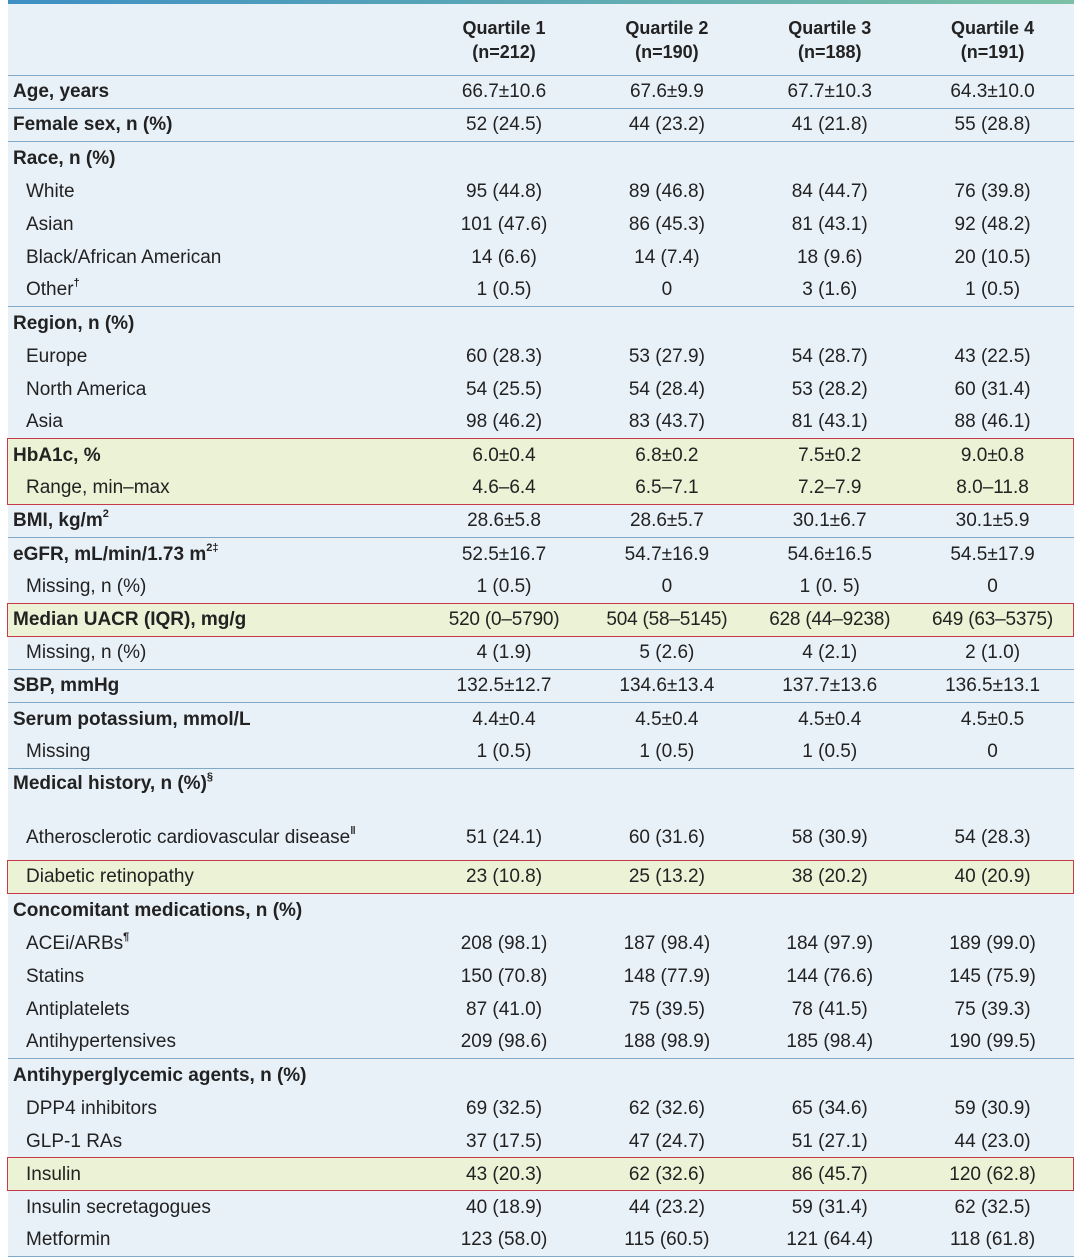  I want to click on data-cell: 137.7±13.6, so click(830, 685).